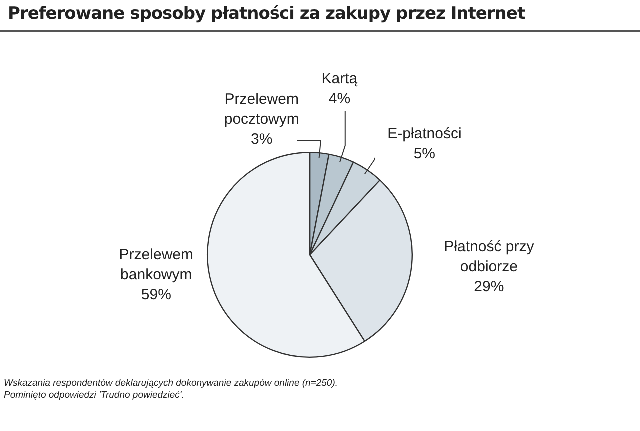  I want to click on text: Pominięto odpowiedzi 'Trudno powiedzieć'., so click(95, 396).